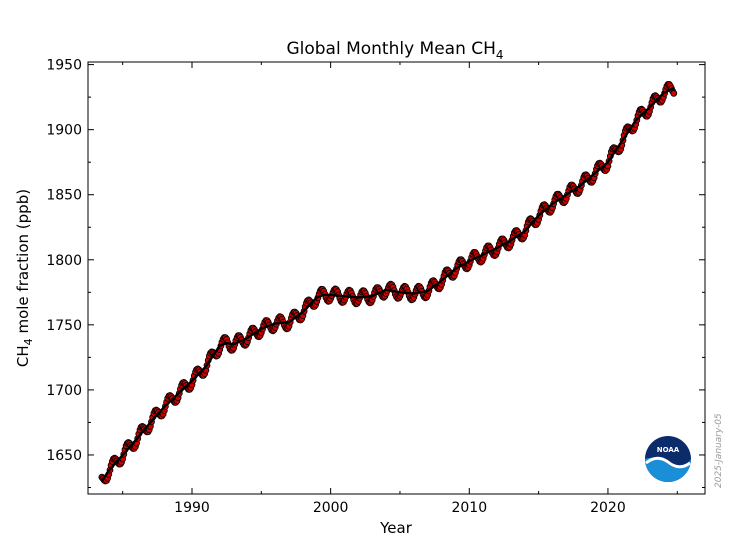 The image size is (734, 550). I want to click on y-tick-label: 1800, so click(64, 261).